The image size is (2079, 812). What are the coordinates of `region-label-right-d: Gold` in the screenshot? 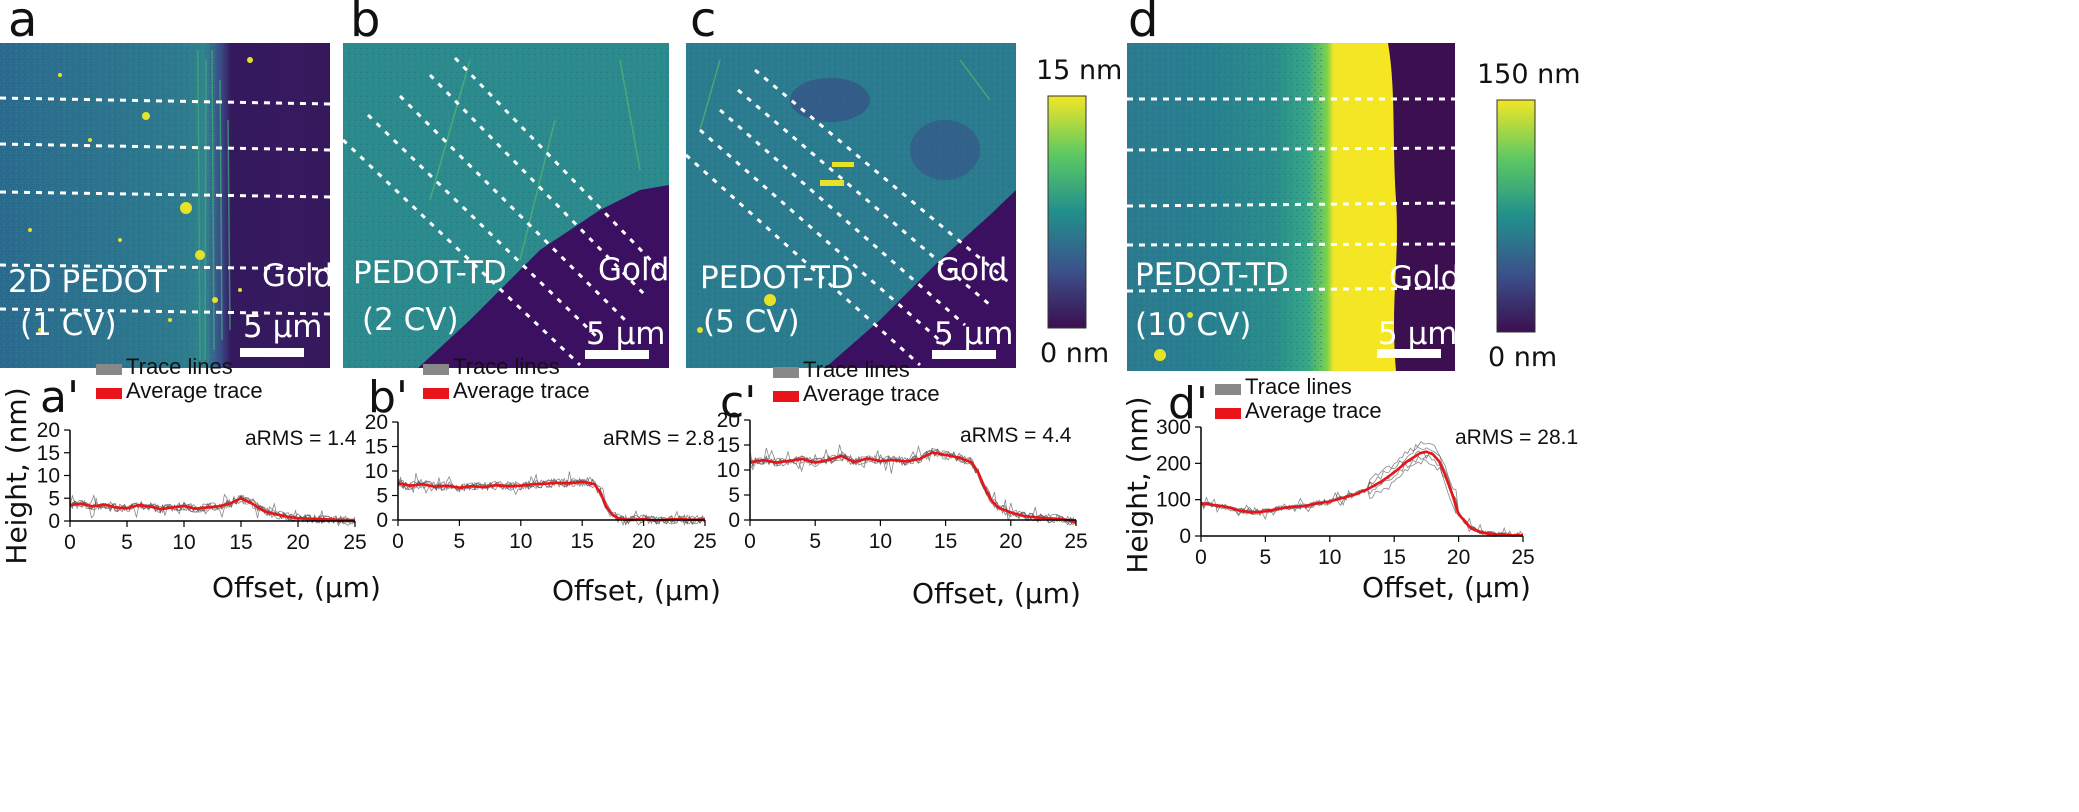 It's located at (1424, 278).